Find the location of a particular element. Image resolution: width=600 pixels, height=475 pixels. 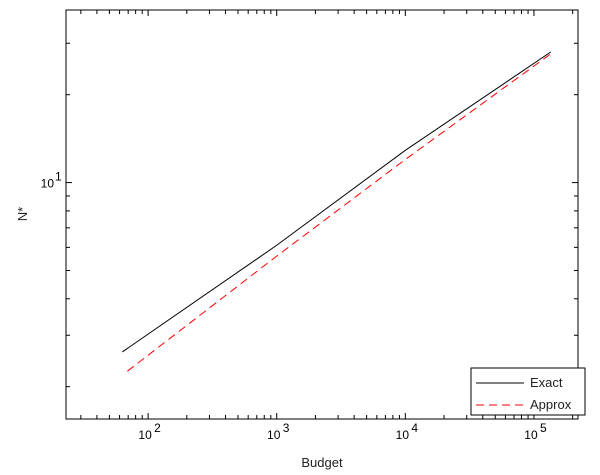

x-tick-exponent: 4 is located at coordinates (414, 428).